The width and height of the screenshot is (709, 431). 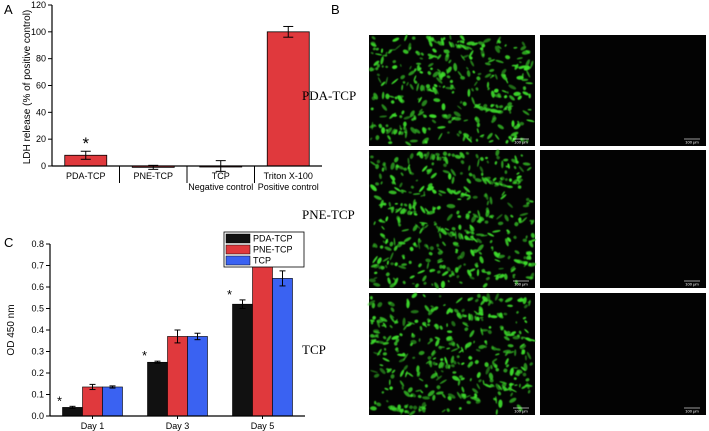 What do you see at coordinates (238, 238) in the screenshot?
I see `chart-c-legend-swatch` at bounding box center [238, 238].